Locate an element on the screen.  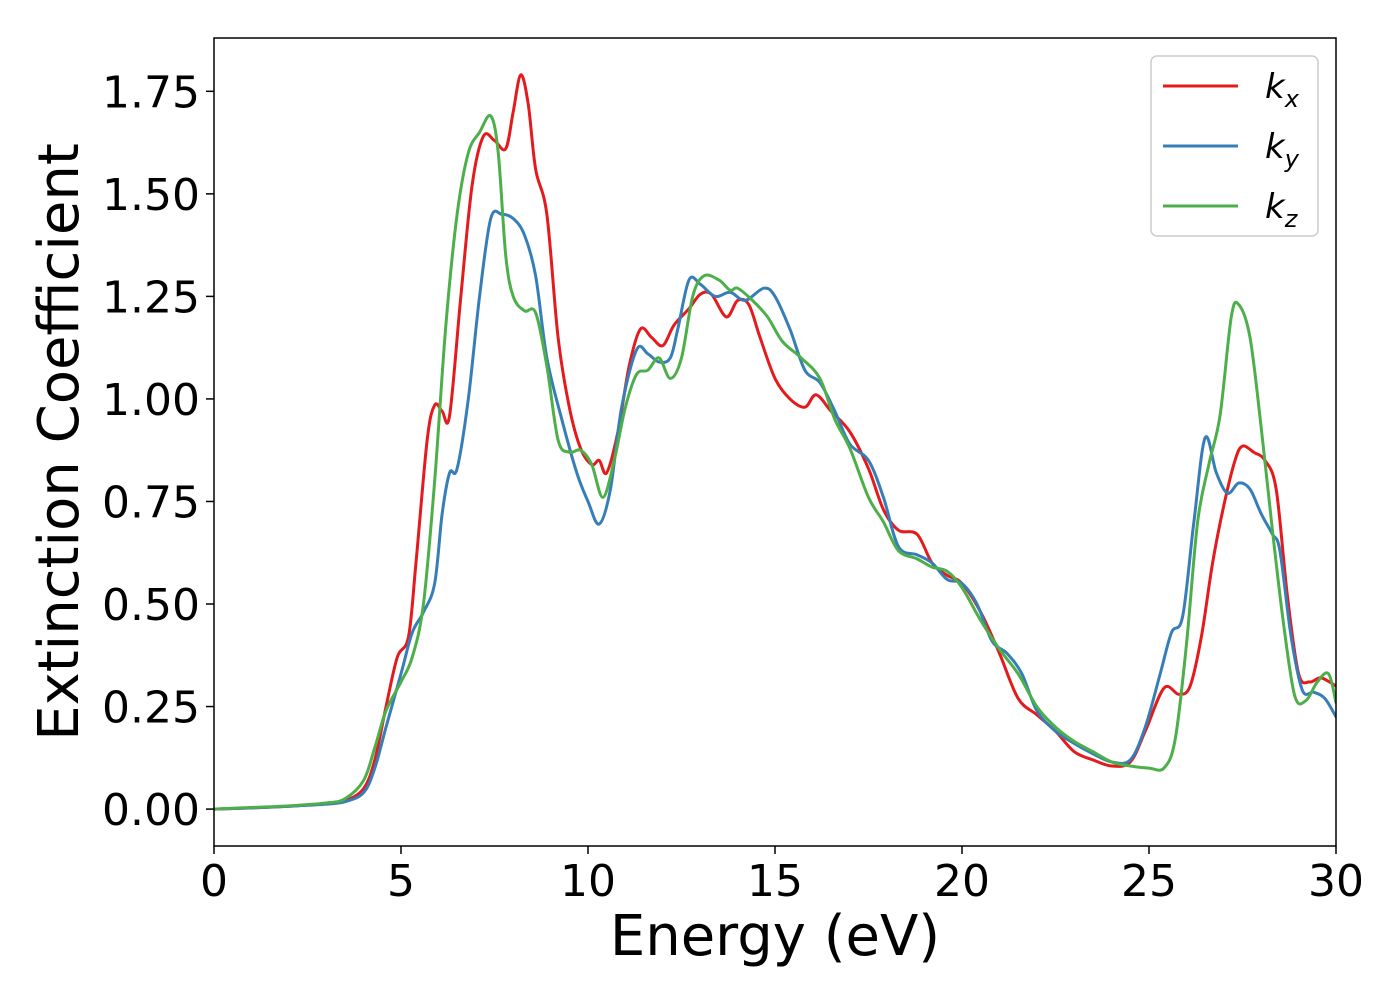
x-tick-label: 10 is located at coordinates (588, 881).